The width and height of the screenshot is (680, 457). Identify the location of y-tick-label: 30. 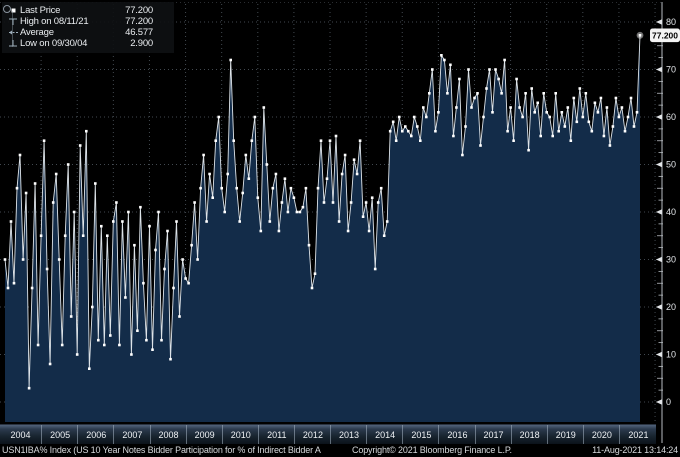
(671, 260).